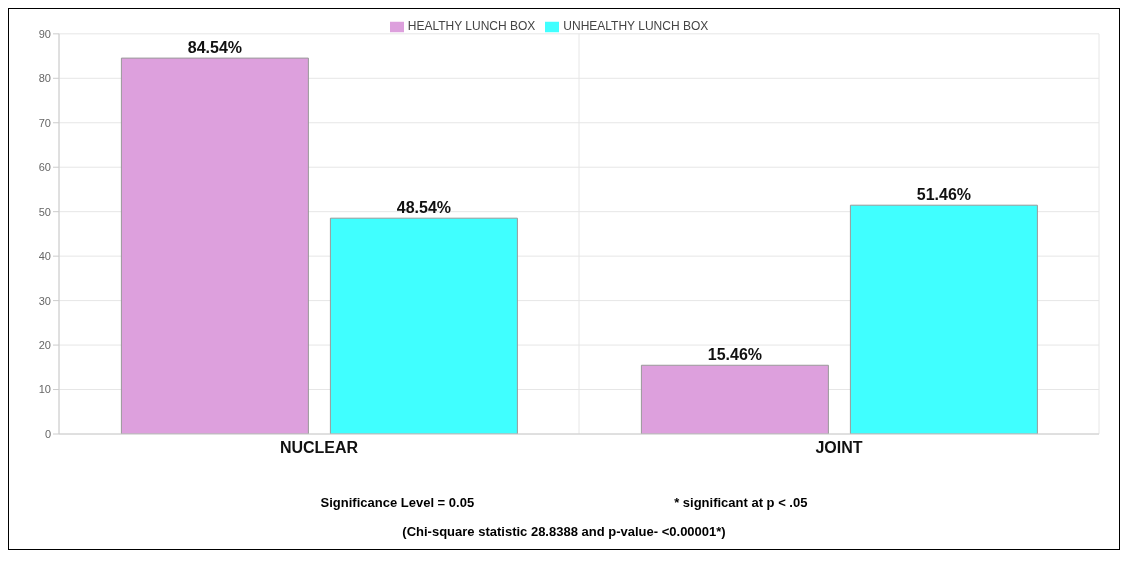 The image size is (1130, 582). What do you see at coordinates (44, 78) in the screenshot?
I see `y-tick-label: 80` at bounding box center [44, 78].